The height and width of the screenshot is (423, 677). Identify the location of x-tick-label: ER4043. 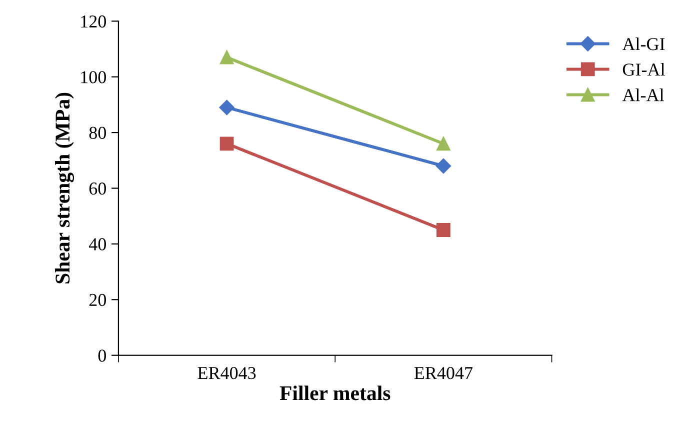
(227, 373).